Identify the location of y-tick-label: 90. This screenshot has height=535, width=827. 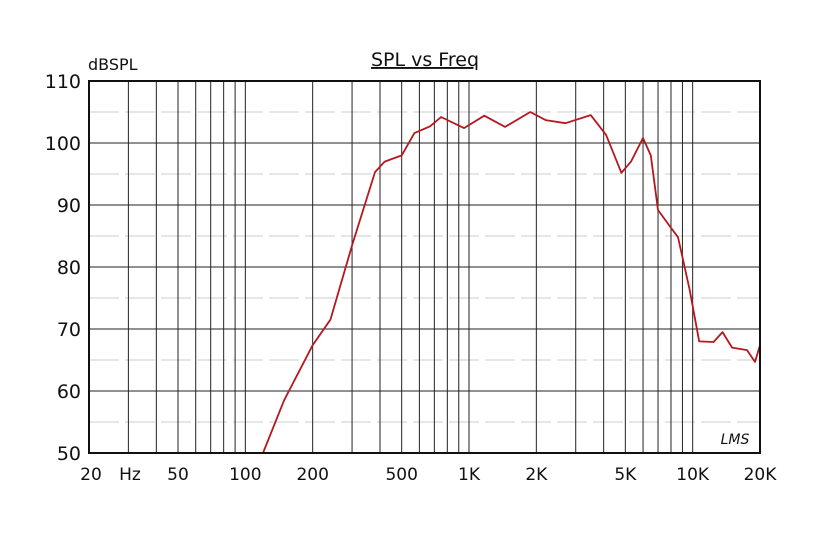
(69, 206).